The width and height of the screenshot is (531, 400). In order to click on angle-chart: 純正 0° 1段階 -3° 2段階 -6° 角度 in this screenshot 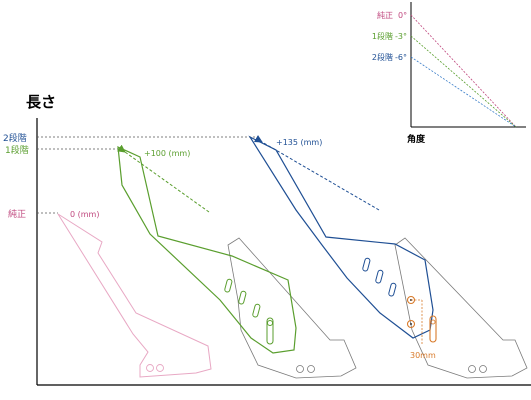, I will do `click(449, 73)`.